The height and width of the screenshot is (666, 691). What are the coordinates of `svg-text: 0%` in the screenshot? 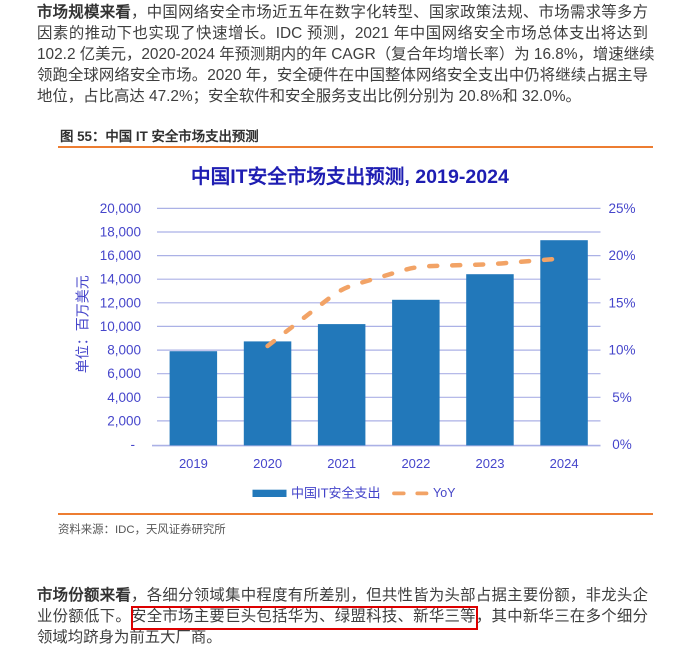 It's located at (622, 444).